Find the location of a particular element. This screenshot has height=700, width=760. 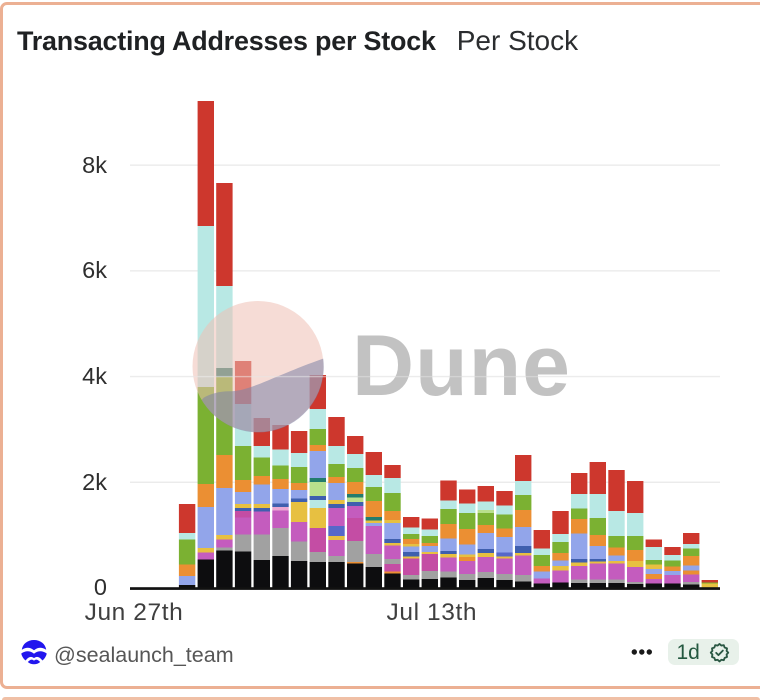

svg-text: Dune is located at coordinates (461, 366).